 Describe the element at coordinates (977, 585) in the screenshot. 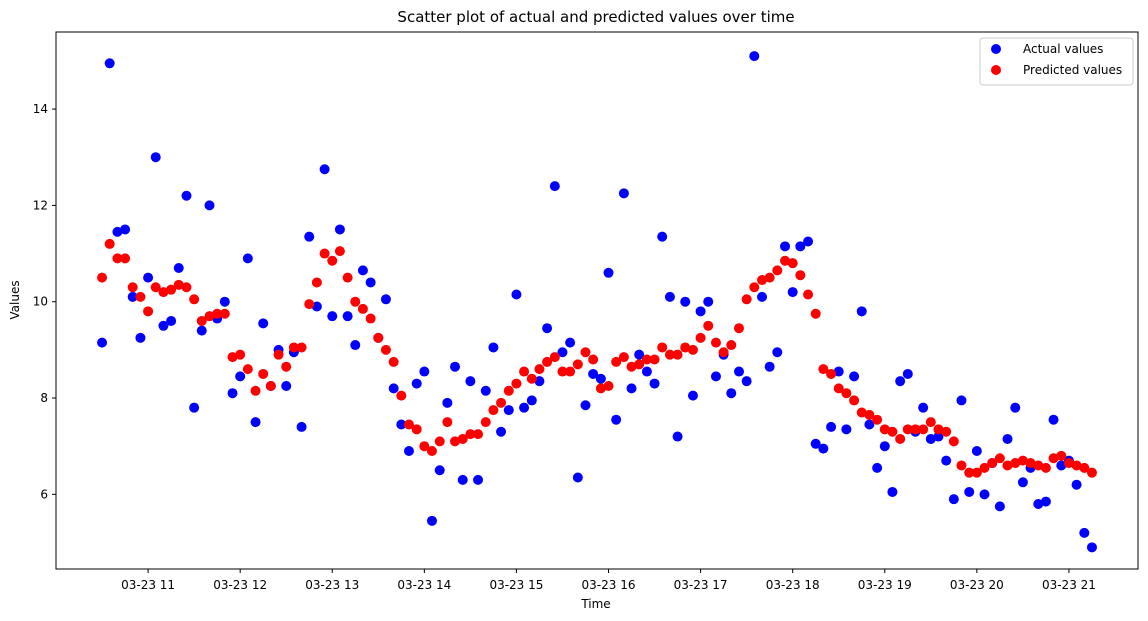

I see `x-tick-label: 03-23 20` at that location.